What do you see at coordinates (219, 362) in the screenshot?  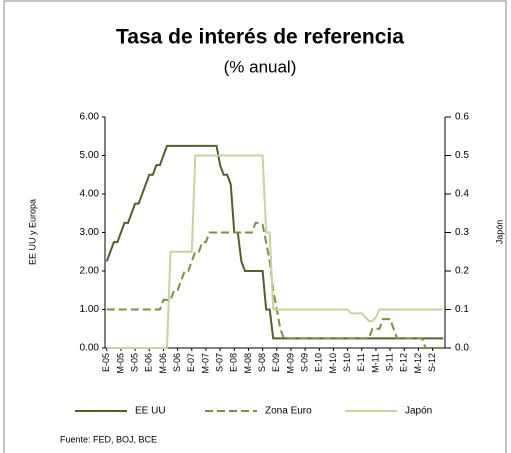 I see `x-tick-label: S-07` at bounding box center [219, 362].